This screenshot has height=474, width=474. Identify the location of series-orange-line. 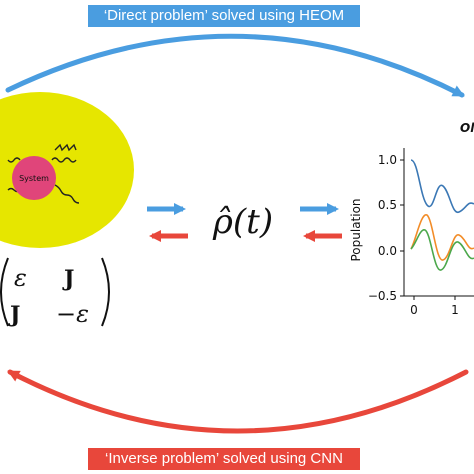
(442, 237).